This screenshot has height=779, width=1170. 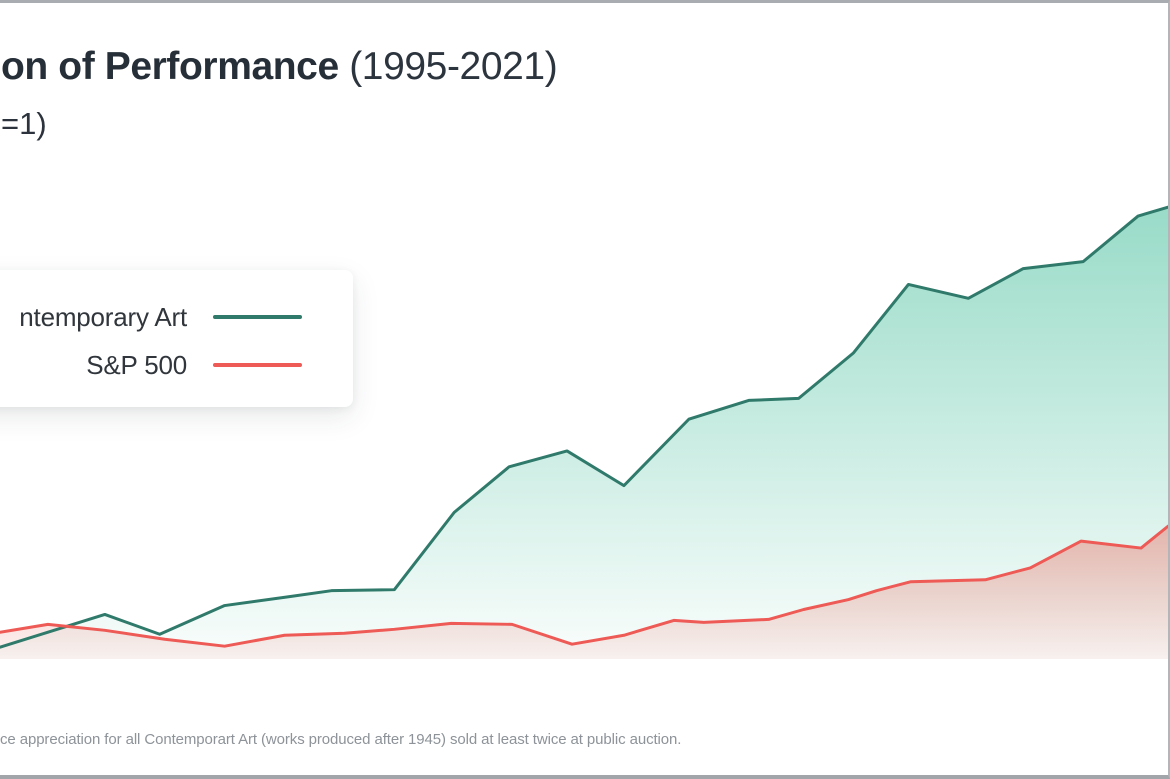 I want to click on legend-item-sp500: S&P 500, so click(x=151, y=364).